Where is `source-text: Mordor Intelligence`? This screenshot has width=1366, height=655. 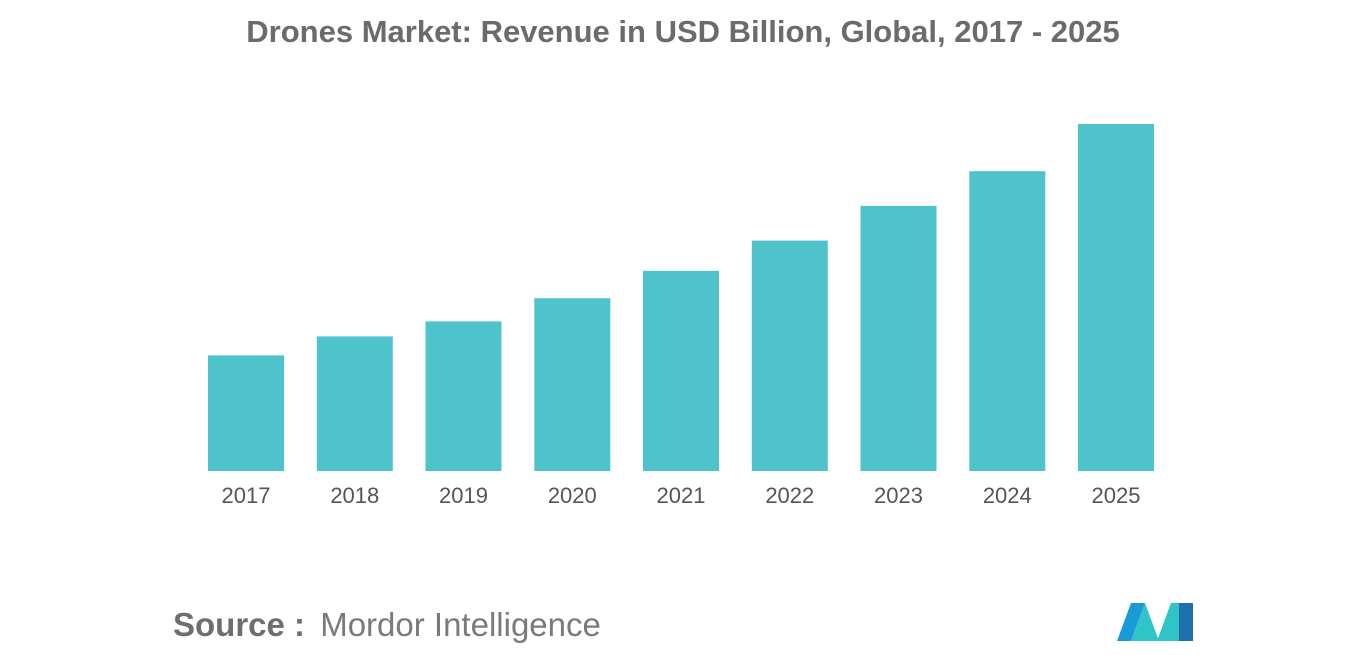 source-text: Mordor Intelligence is located at coordinates (460, 624).